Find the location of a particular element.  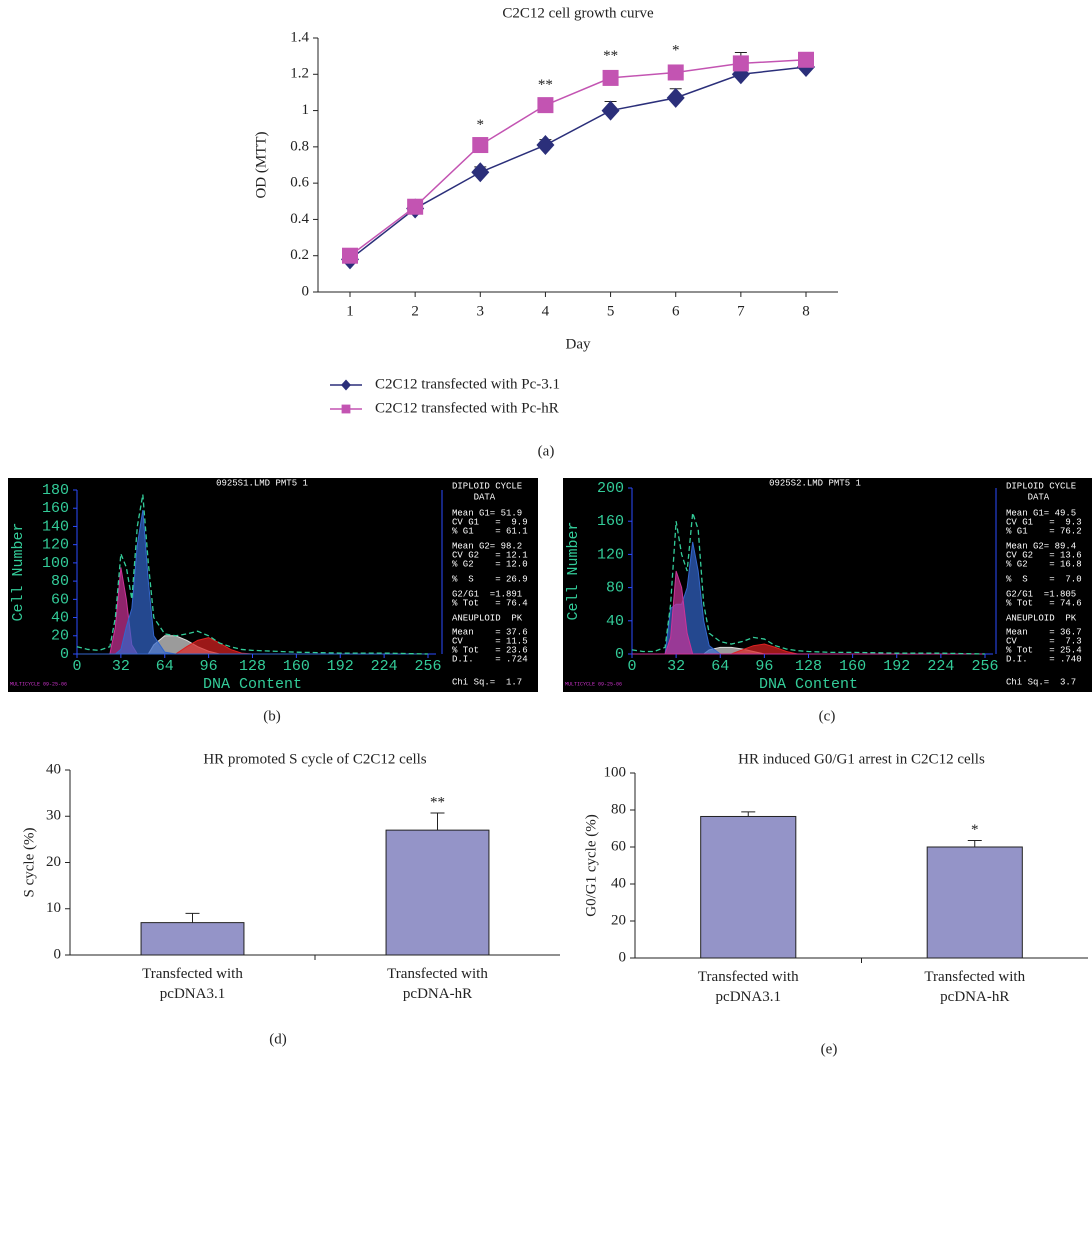

stats-line: % G2 = 12.0 is located at coordinates (490, 564).